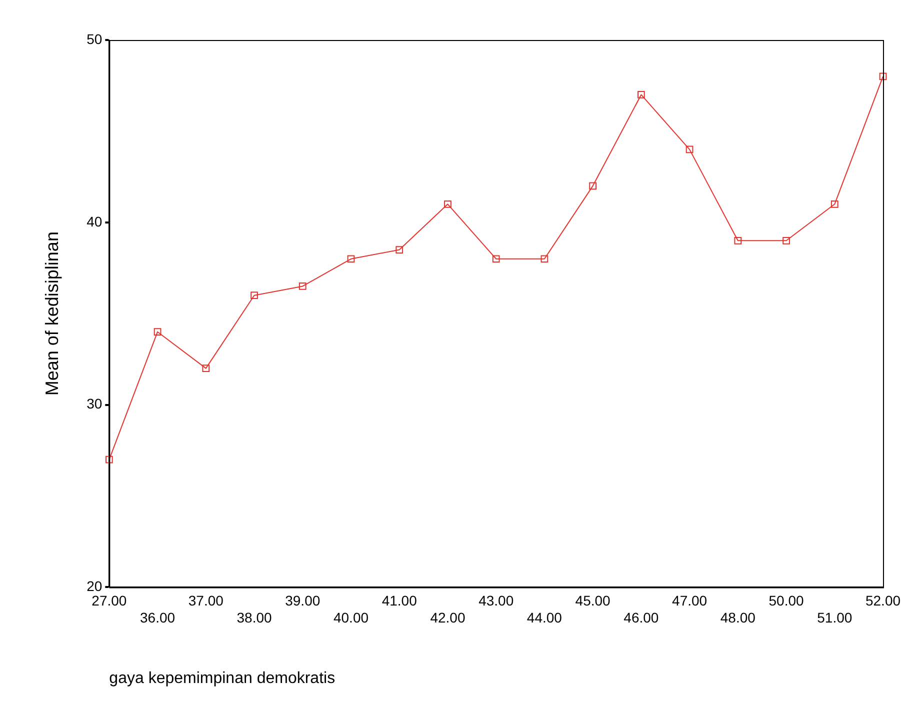 The height and width of the screenshot is (717, 905). Describe the element at coordinates (496, 600) in the screenshot. I see `x-tick-label: 43.00` at that location.